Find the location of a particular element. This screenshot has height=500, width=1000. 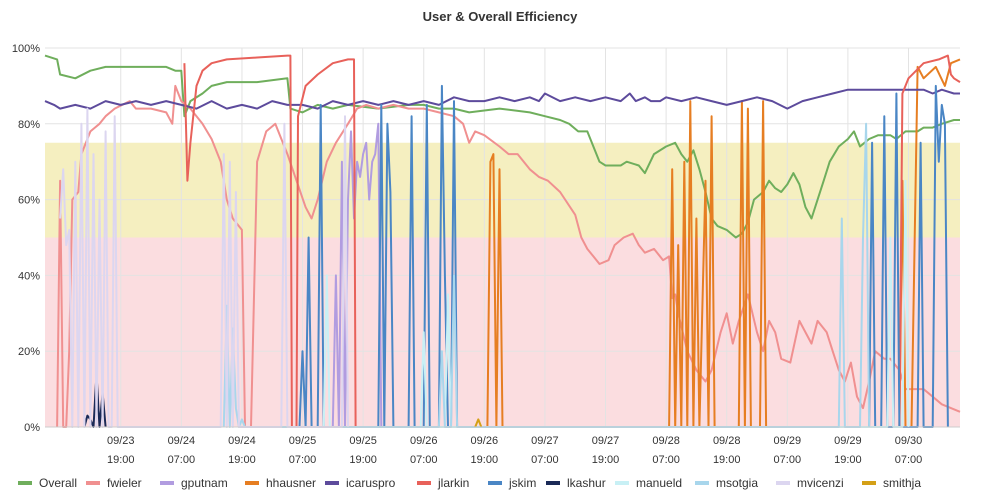

legend-label-icaruspro: icaruspro is located at coordinates (371, 483).